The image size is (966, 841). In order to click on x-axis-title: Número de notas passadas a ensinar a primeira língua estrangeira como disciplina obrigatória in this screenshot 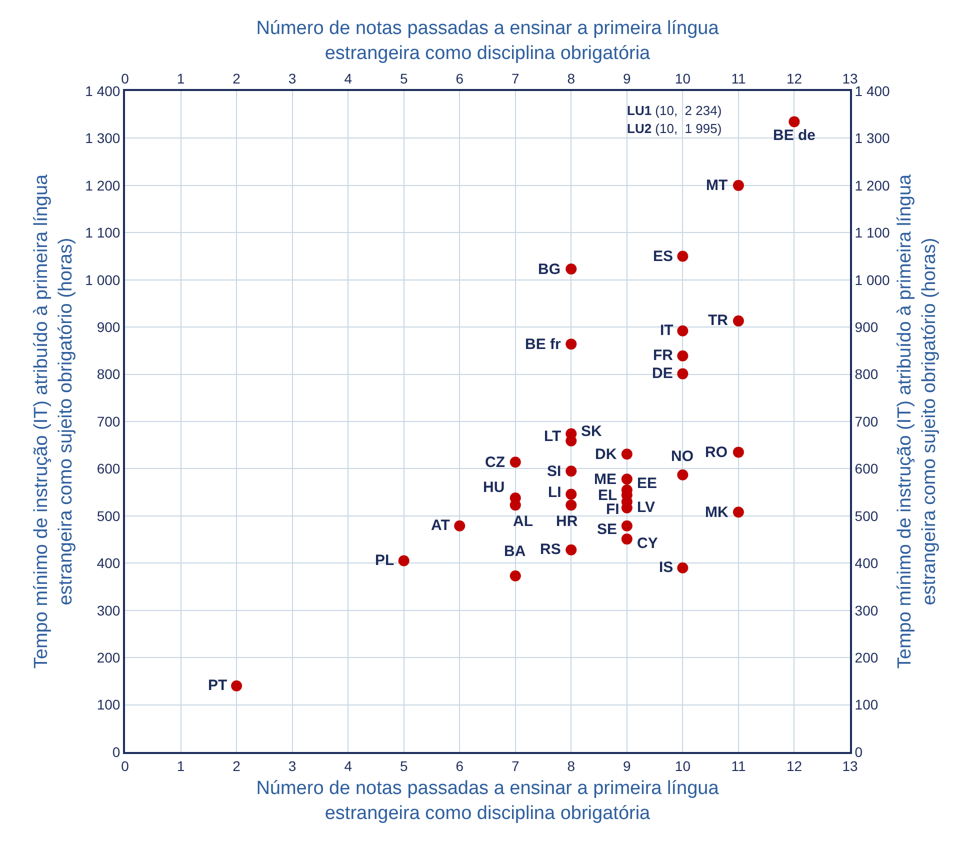, I will do `click(488, 801)`.